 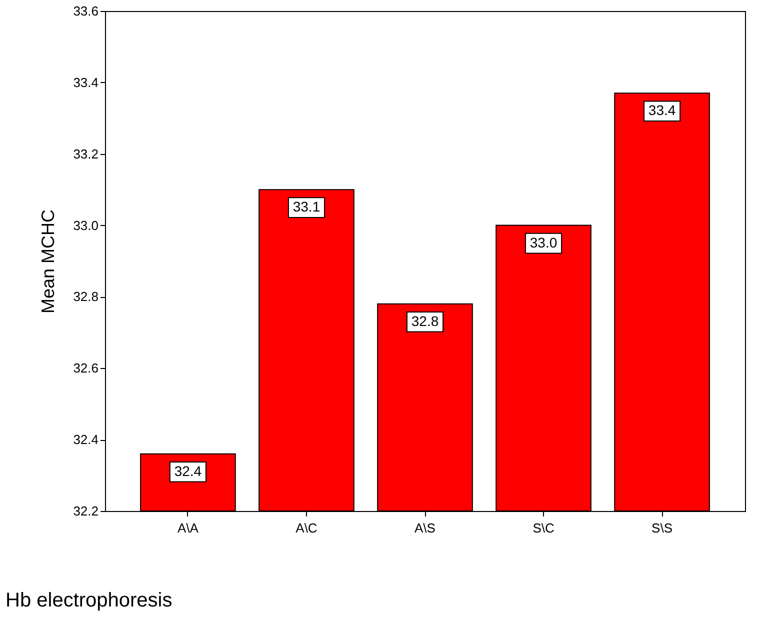 What do you see at coordinates (85, 82) in the screenshot?
I see `y-tick-label: 33.4` at bounding box center [85, 82].